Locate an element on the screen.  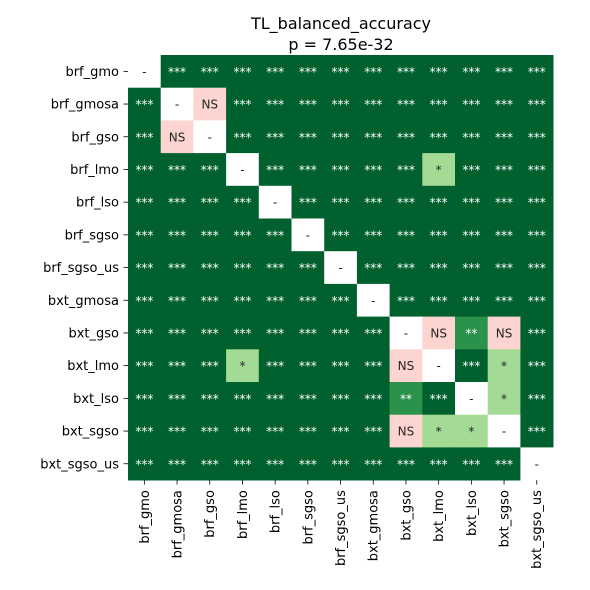
x-tick-label: bxt_lmo is located at coordinates (439, 516).